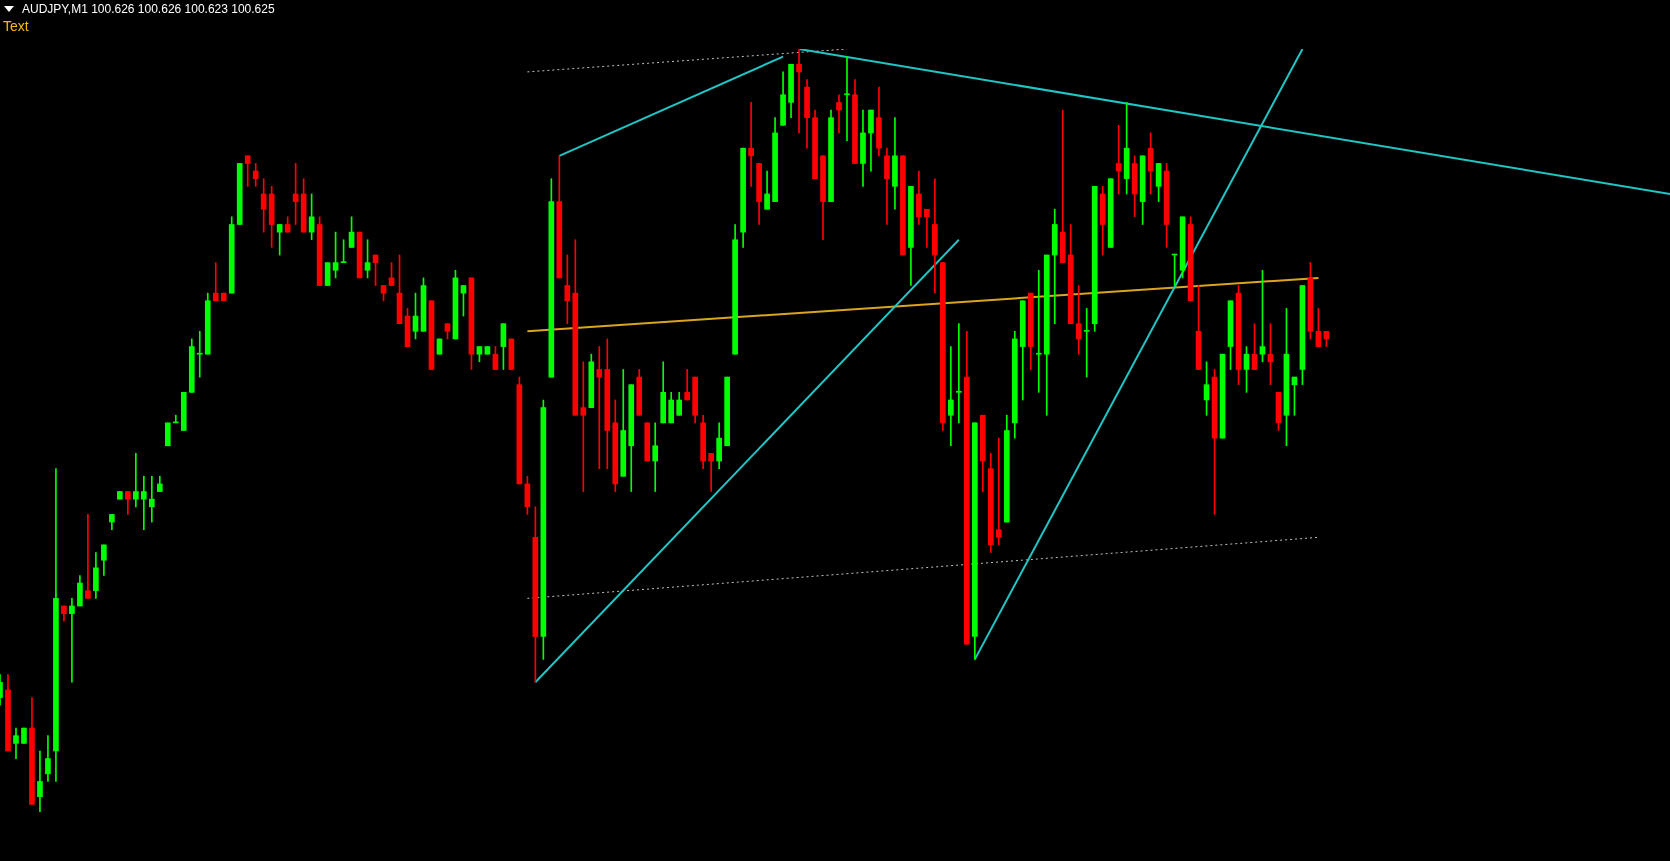  Describe the element at coordinates (148, 9) in the screenshot. I see `chart-title: AUDJPY,M1 100.626 100.626 100.623 100.625` at that location.